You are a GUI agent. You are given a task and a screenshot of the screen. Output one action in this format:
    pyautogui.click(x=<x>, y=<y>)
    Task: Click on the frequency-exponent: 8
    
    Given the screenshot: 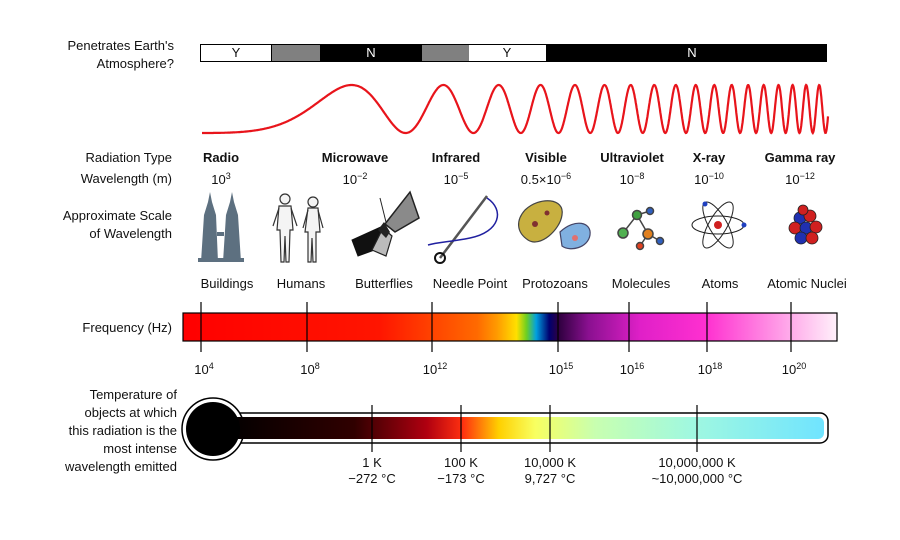 What is the action you would take?
    pyautogui.click(x=317, y=366)
    